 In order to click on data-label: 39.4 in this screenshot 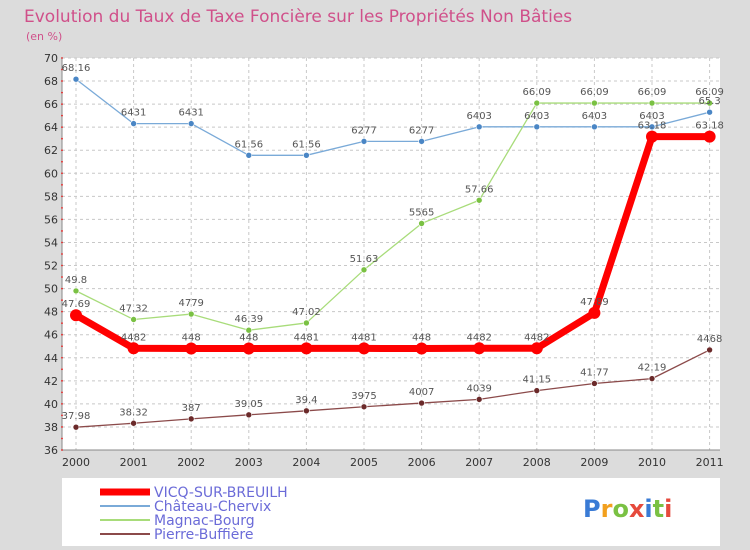, I will do `click(306, 400)`.